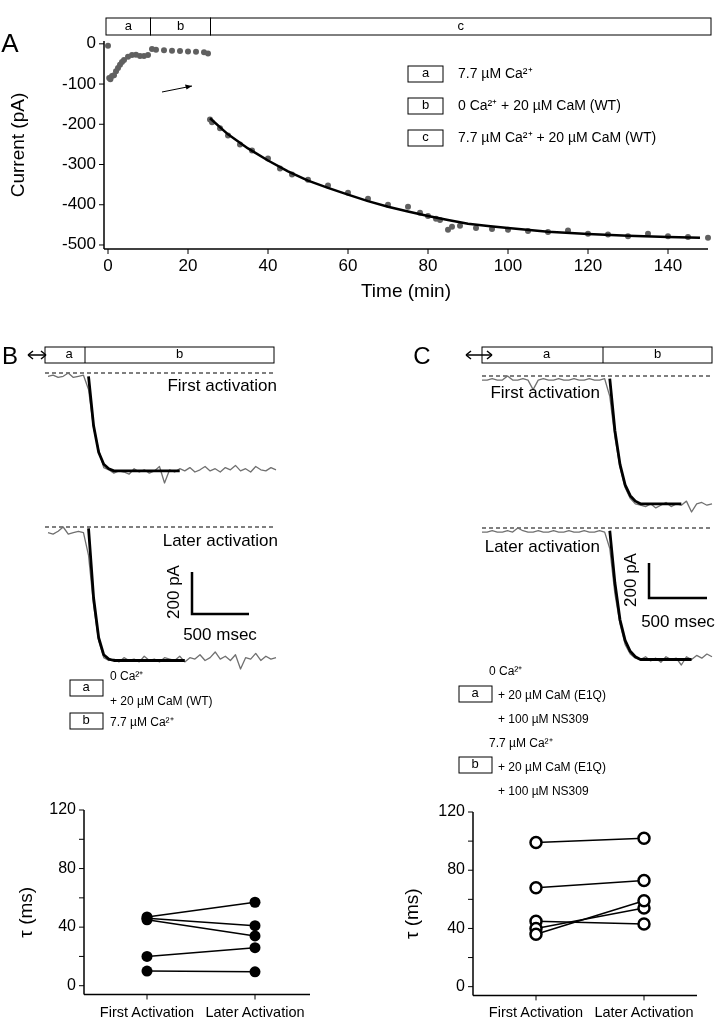  Describe the element at coordinates (108, 265) in the screenshot. I see `x-tick-label: 0` at that location.